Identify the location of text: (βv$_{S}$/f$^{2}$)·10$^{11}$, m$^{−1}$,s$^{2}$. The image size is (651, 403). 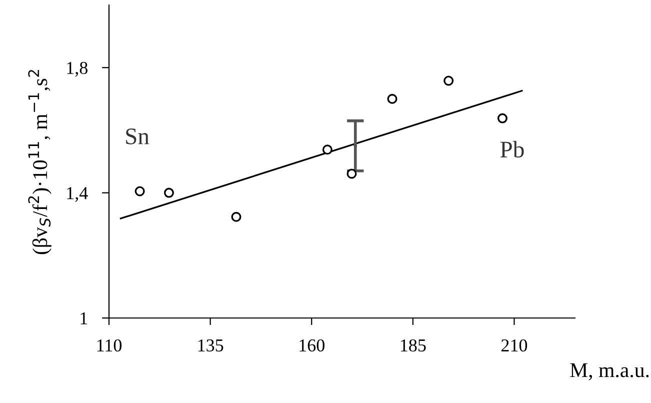
(40, 162).